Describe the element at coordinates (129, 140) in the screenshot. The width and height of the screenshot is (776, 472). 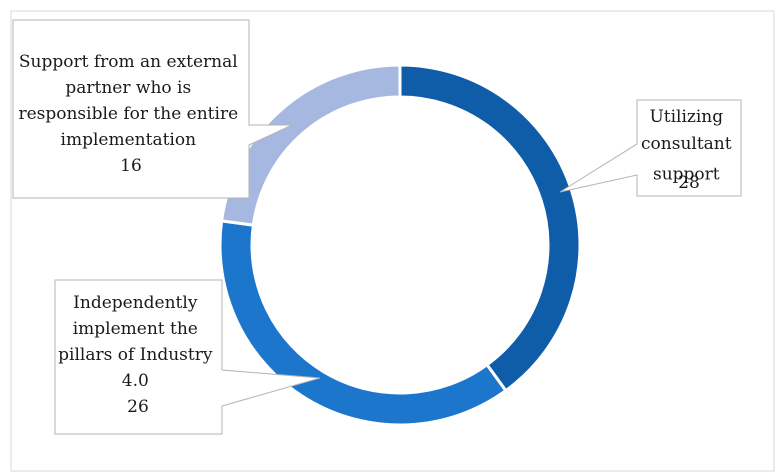
I see `callout-label-line: implementation` at that location.